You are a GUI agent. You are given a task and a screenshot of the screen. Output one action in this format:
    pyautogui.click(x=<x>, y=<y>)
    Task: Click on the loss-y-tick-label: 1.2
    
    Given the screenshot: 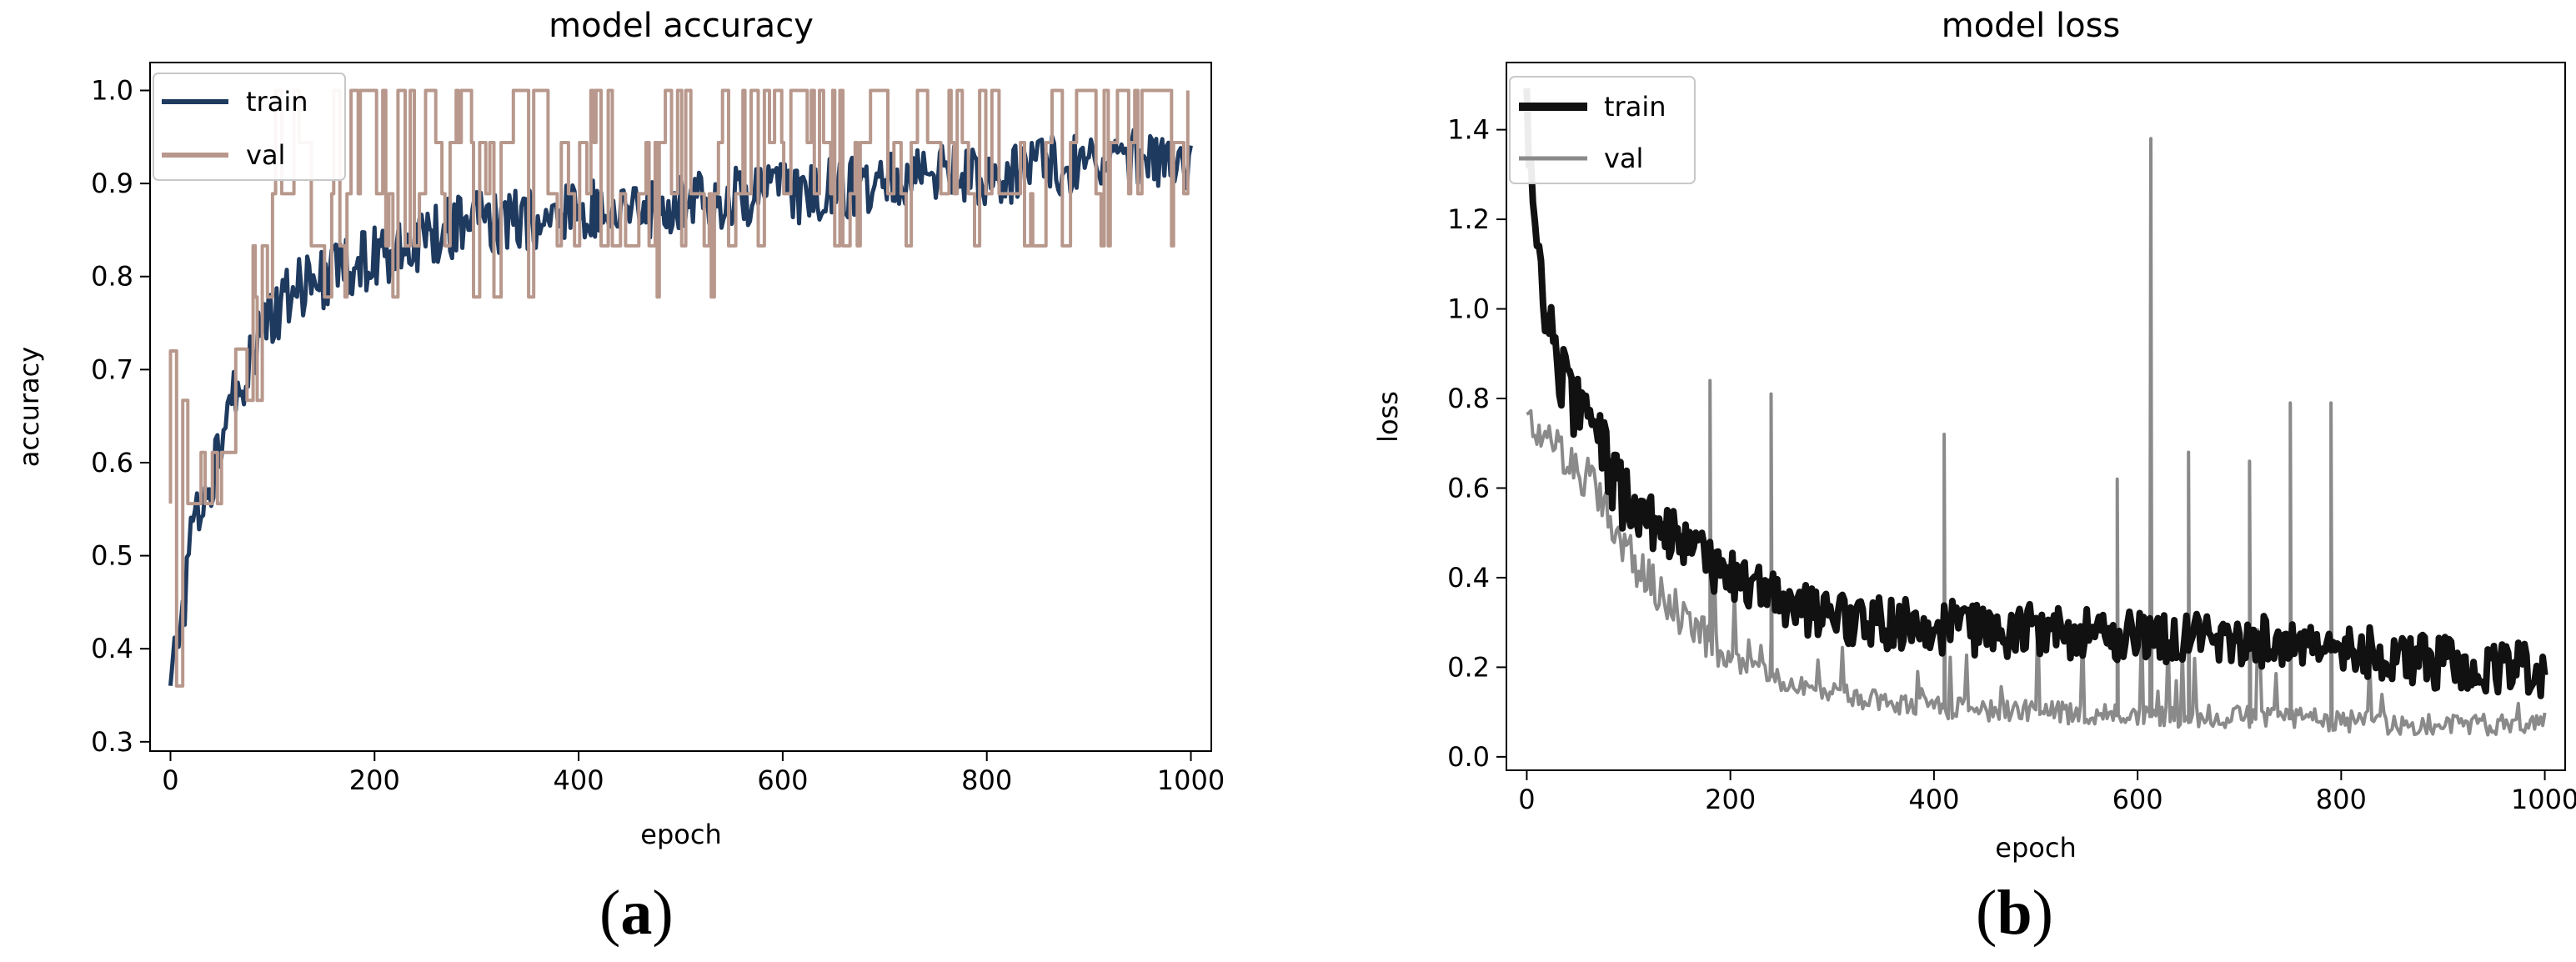 What is the action you would take?
    pyautogui.click(x=1468, y=219)
    